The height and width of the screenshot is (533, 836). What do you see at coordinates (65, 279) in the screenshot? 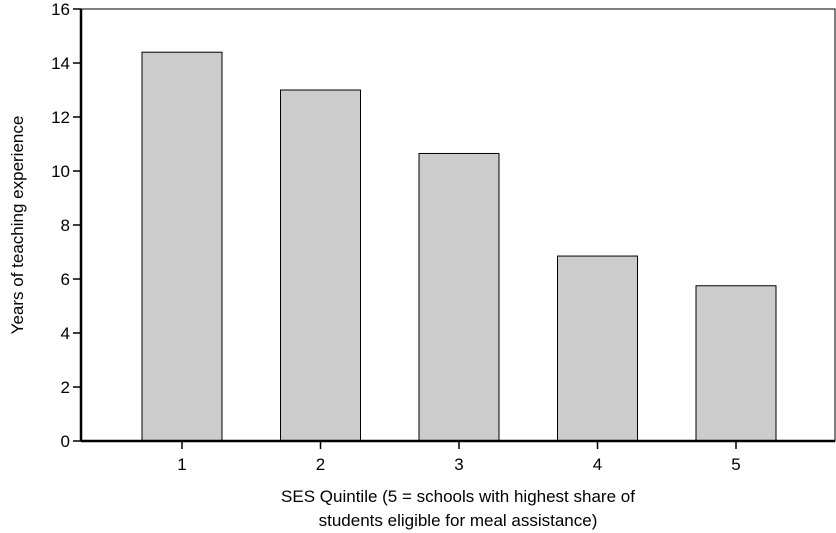
I see `y-tick-label: 6` at bounding box center [65, 279].